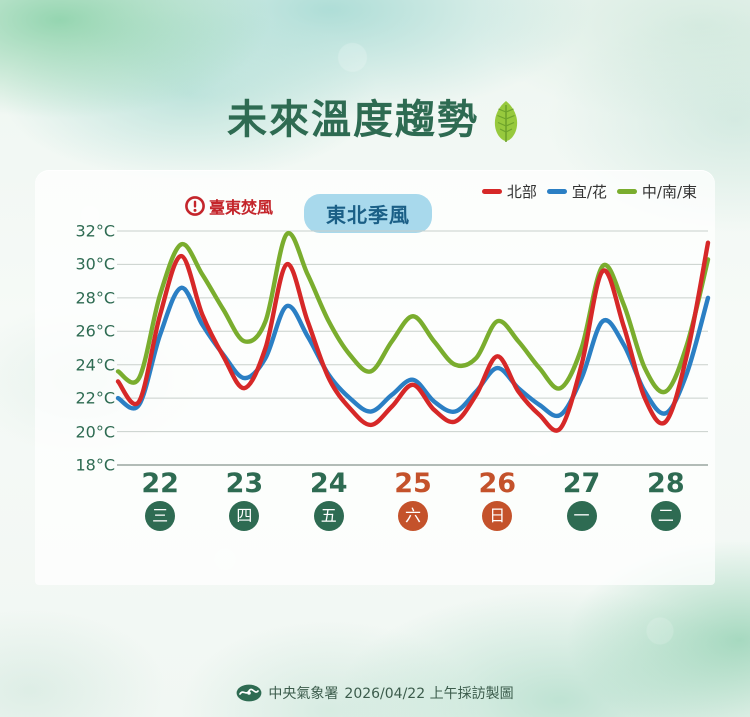  Describe the element at coordinates (582, 500) in the screenshot. I see `x-tick-day-27: 27 一` at that location.